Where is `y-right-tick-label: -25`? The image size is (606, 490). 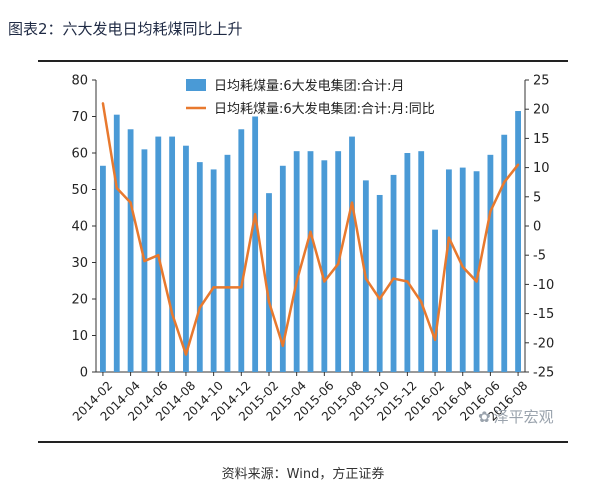 y-right-tick-label: -25 is located at coordinates (543, 373).